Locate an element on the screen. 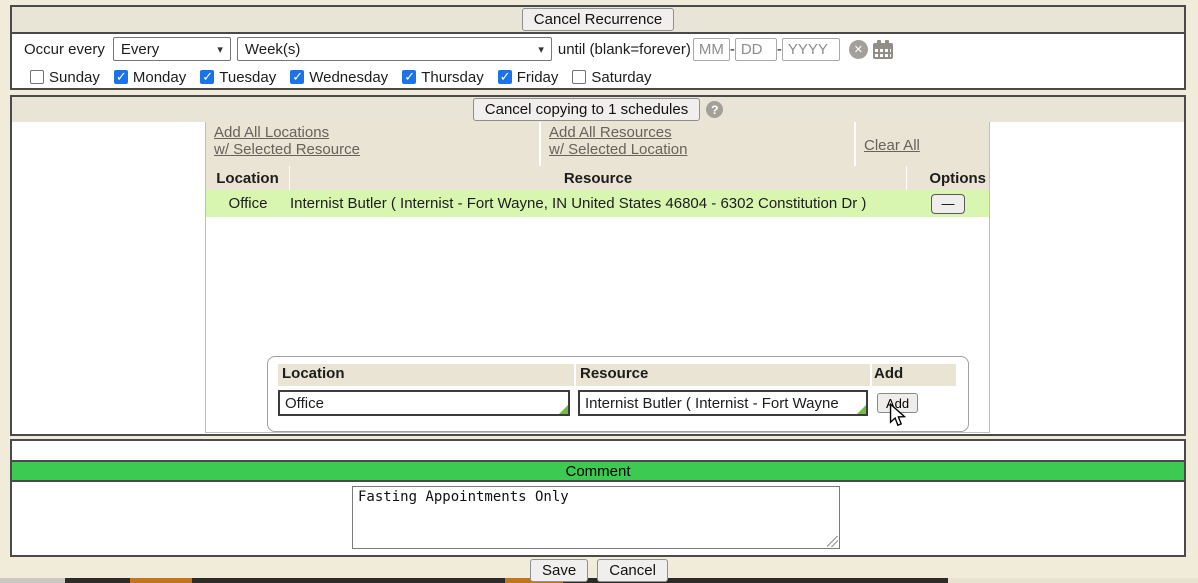  occur-every-label: Occur every is located at coordinates (64, 49).